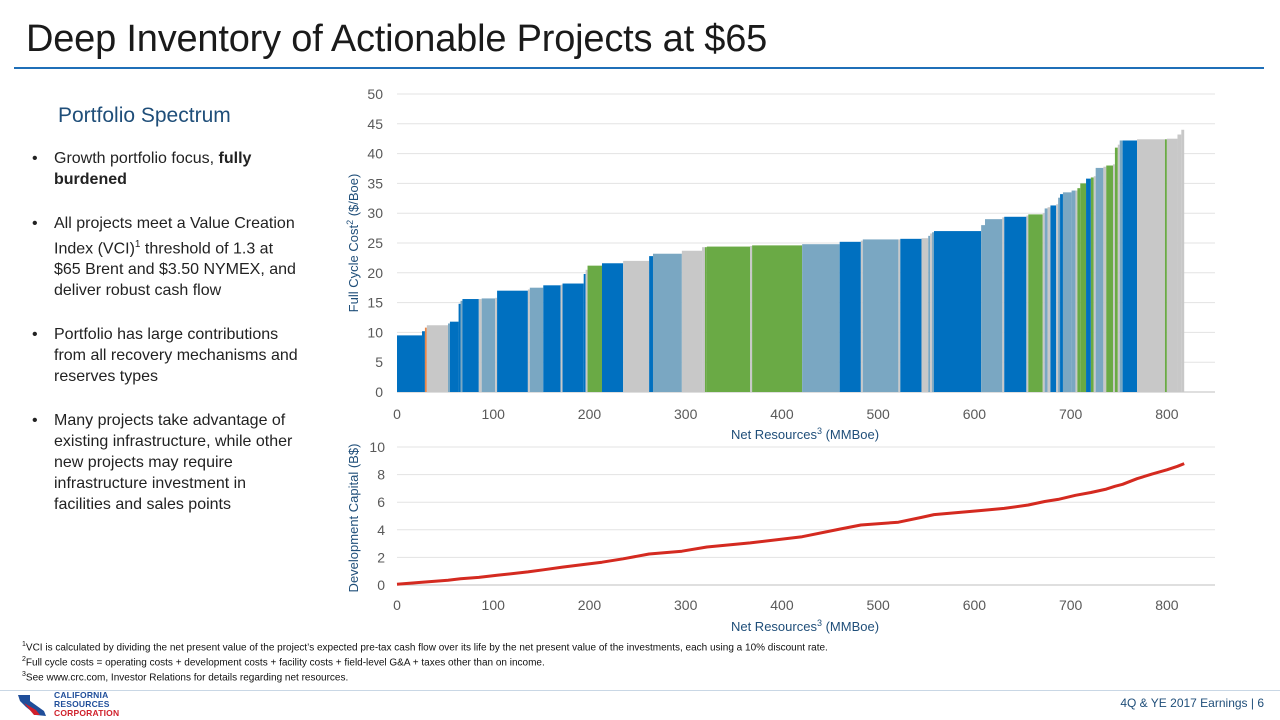 The image size is (1280, 720). Describe the element at coordinates (590, 605) in the screenshot. I see `x-tick-label: 200` at that location.